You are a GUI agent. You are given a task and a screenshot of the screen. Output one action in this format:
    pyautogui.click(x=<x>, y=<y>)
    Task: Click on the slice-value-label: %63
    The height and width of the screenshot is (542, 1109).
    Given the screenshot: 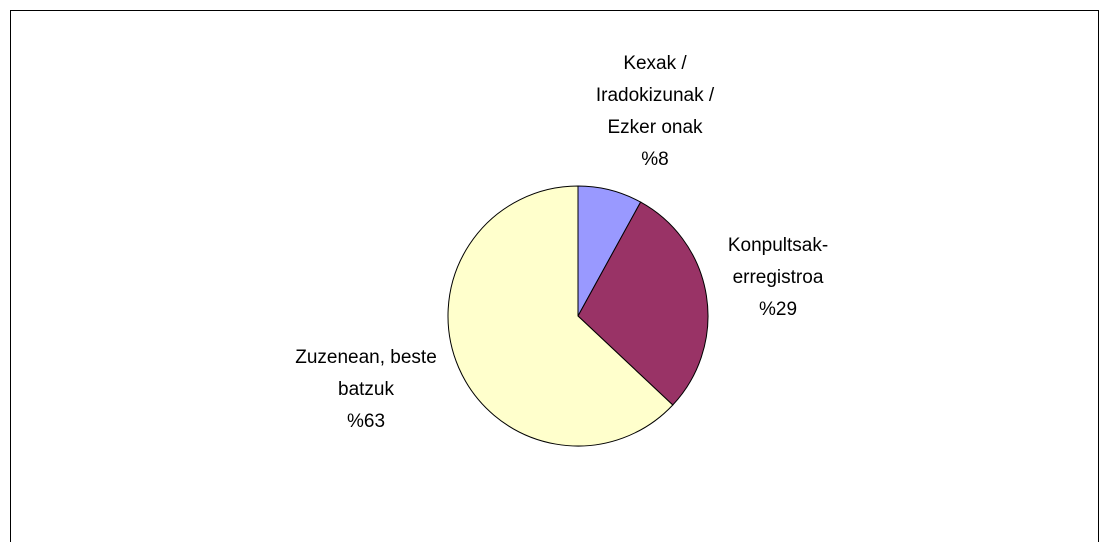 What is the action you would take?
    pyautogui.click(x=366, y=421)
    